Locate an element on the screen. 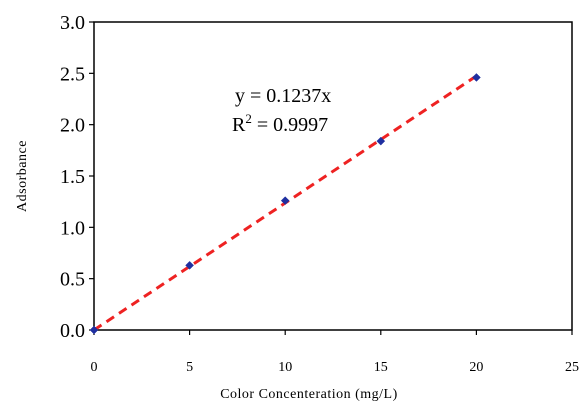 This screenshot has height=405, width=580. y-tick-label: 1.5 is located at coordinates (72, 177).